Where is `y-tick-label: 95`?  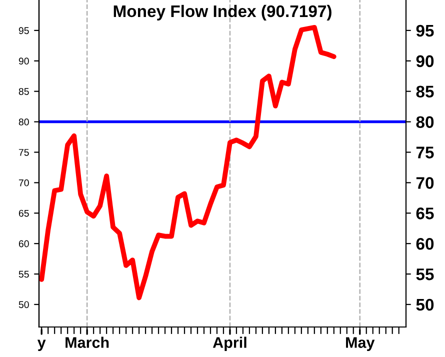
y-tick-label: 95 is located at coordinates (23, 30).